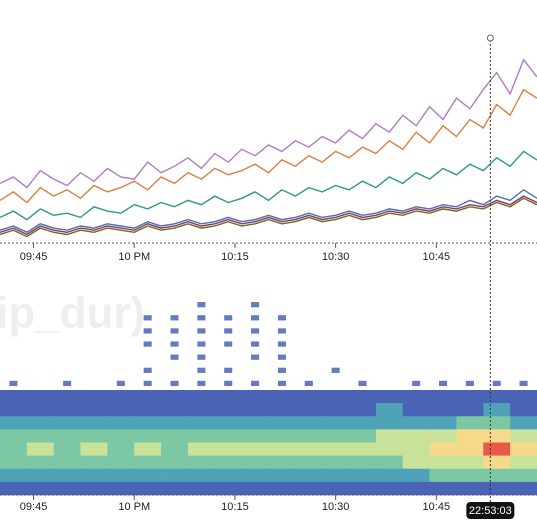  What do you see at coordinates (490, 38) in the screenshot?
I see `cursor-handle` at bounding box center [490, 38].